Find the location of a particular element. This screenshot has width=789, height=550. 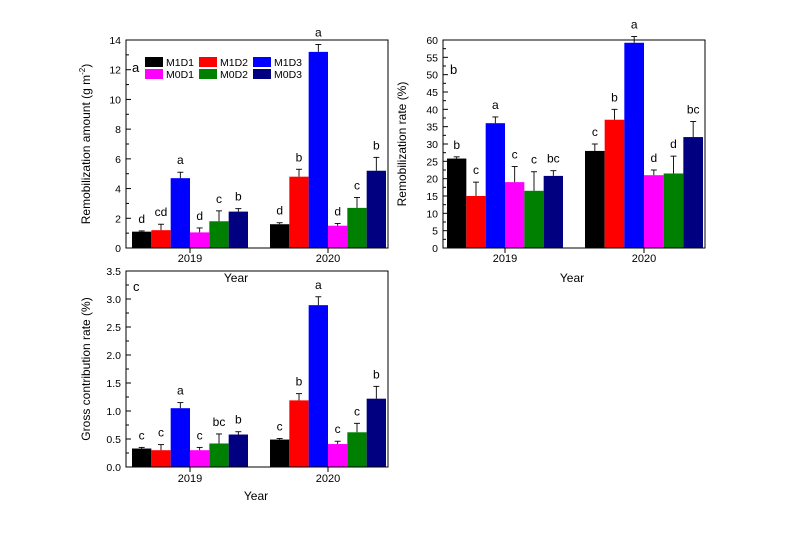

y-tick-label: 55 is located at coordinates (432, 58).